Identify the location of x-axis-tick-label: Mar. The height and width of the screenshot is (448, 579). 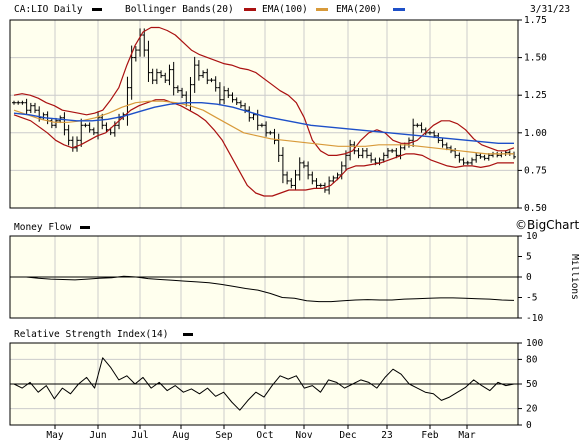
(466, 435).